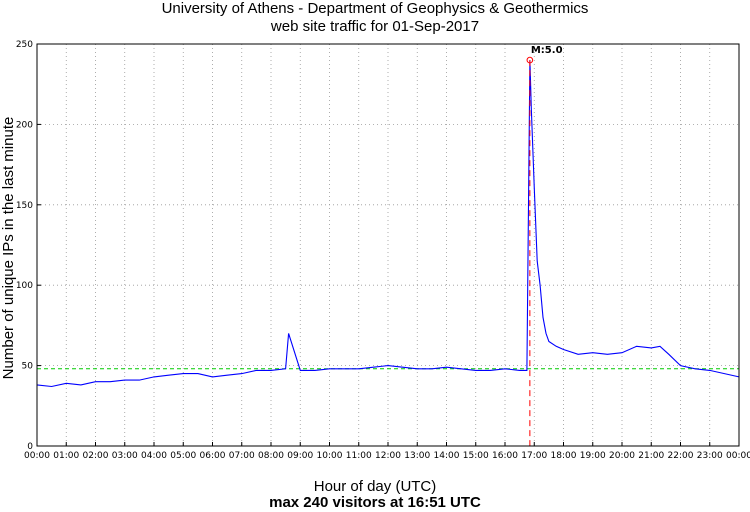 This screenshot has height=512, width=750. I want to click on x-tick-label: 02:00, so click(96, 456).